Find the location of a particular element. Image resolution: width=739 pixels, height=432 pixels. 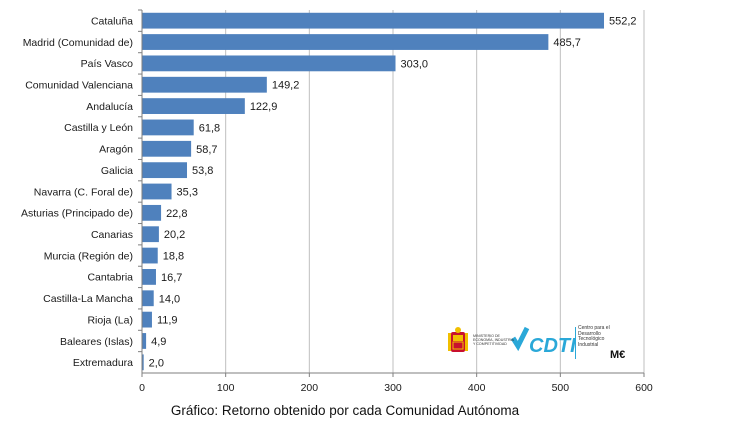

value-label: 149,2 is located at coordinates (286, 86).